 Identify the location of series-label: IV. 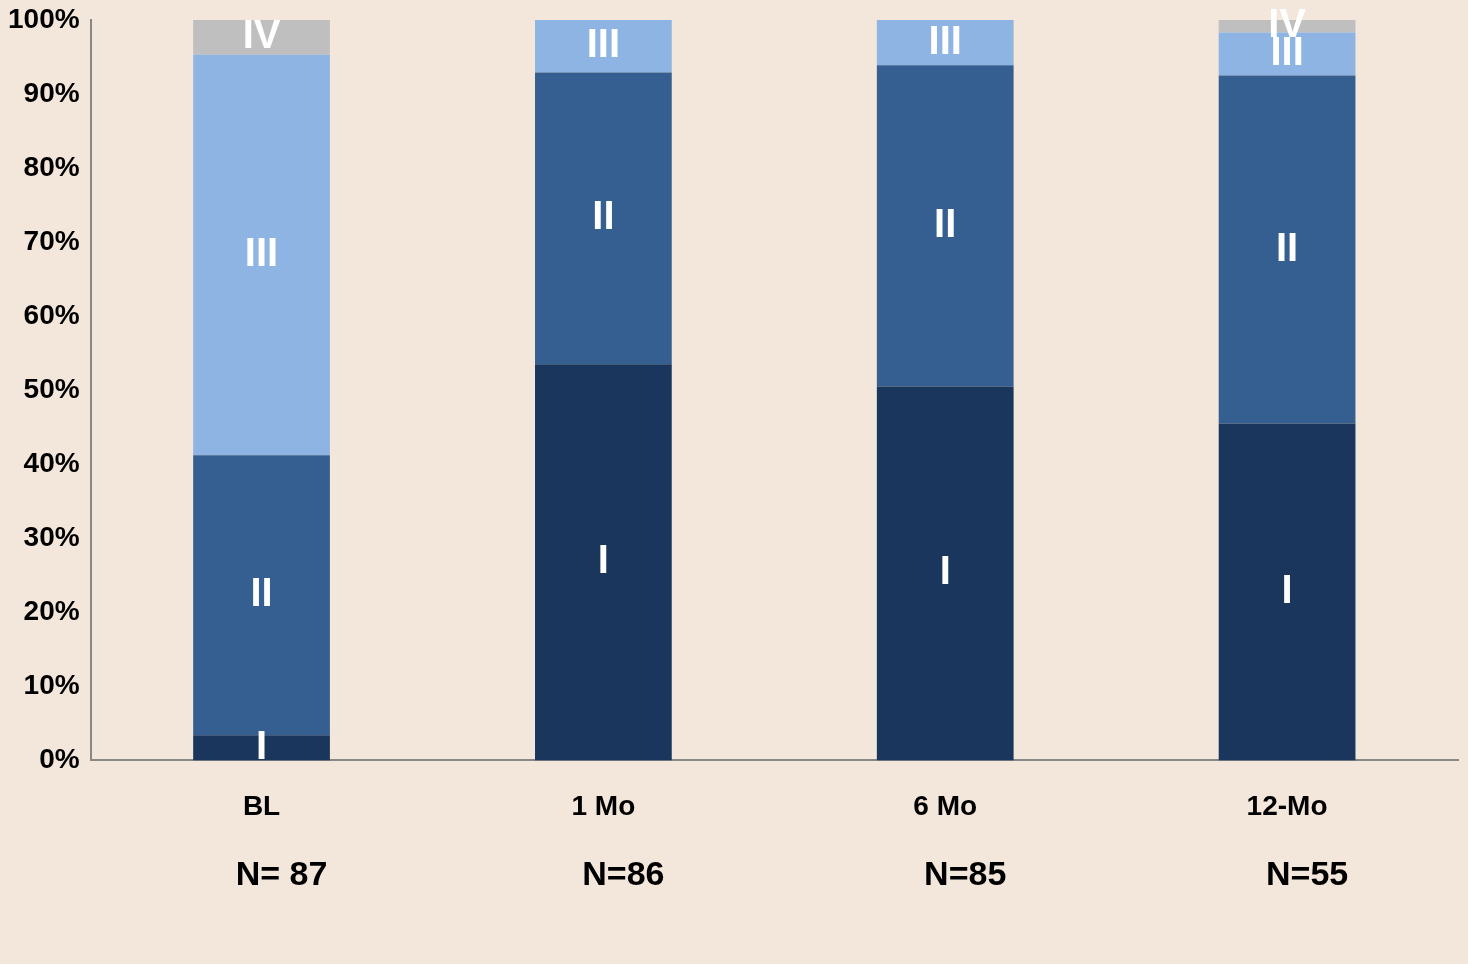
(261, 34).